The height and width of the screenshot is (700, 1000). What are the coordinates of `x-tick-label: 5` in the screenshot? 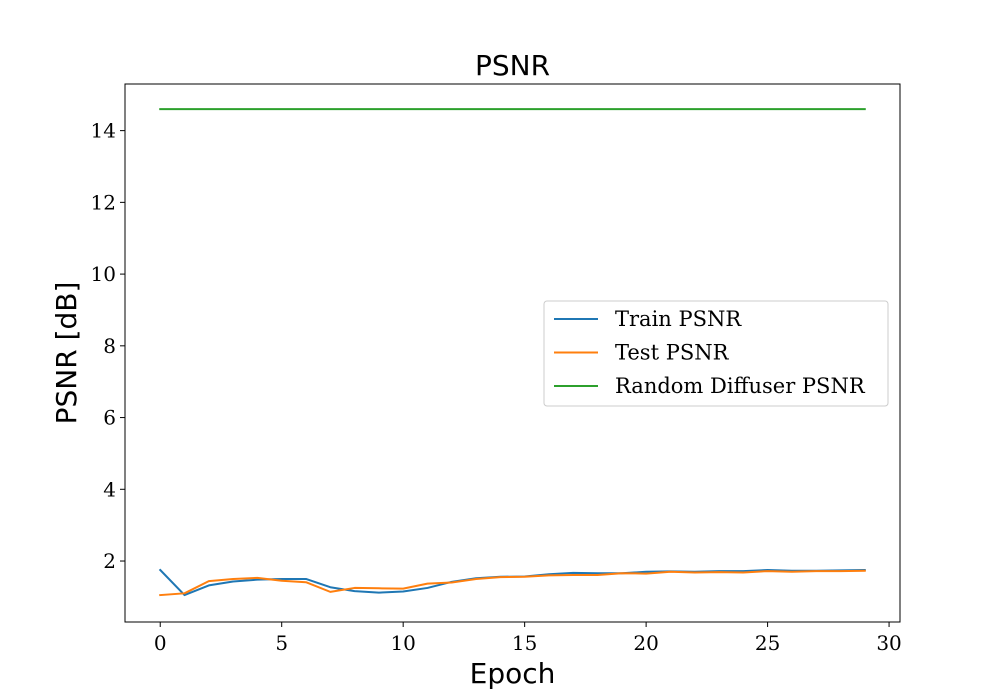 It's located at (281, 643).